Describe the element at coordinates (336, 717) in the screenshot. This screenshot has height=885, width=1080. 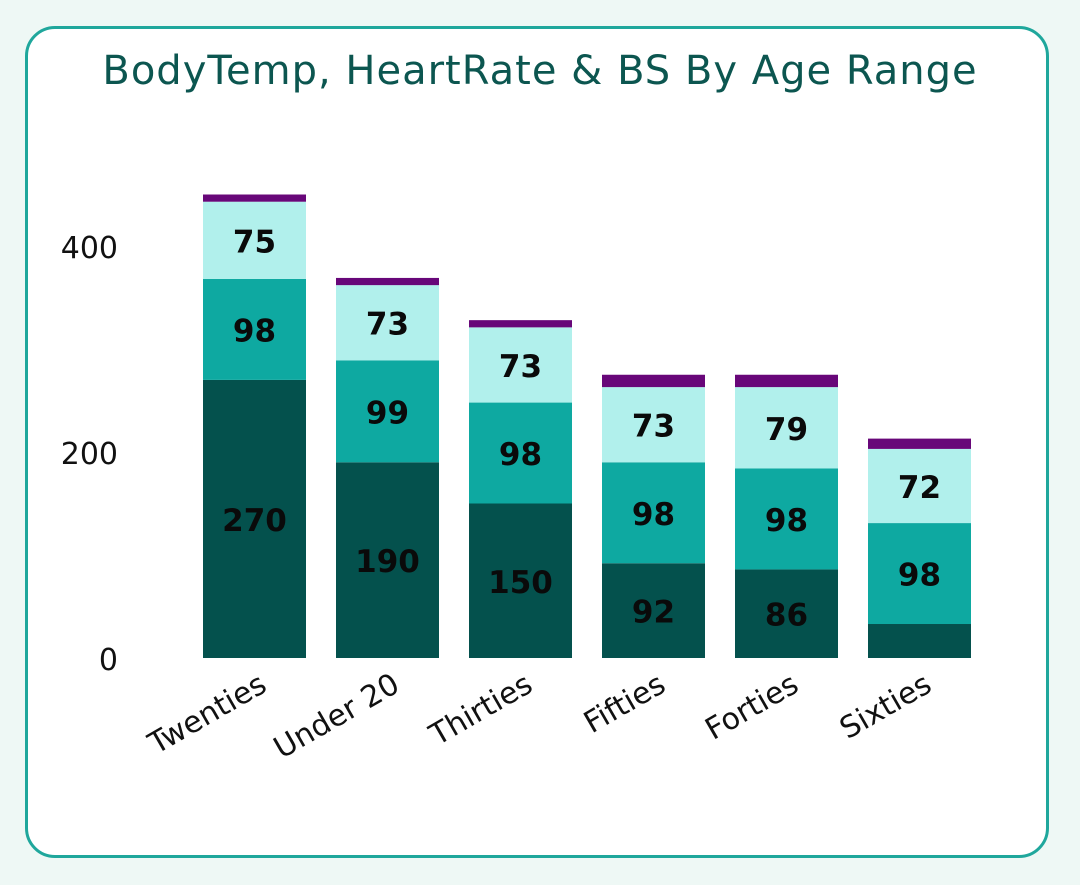
I see `x-tick-label: Under 20` at that location.